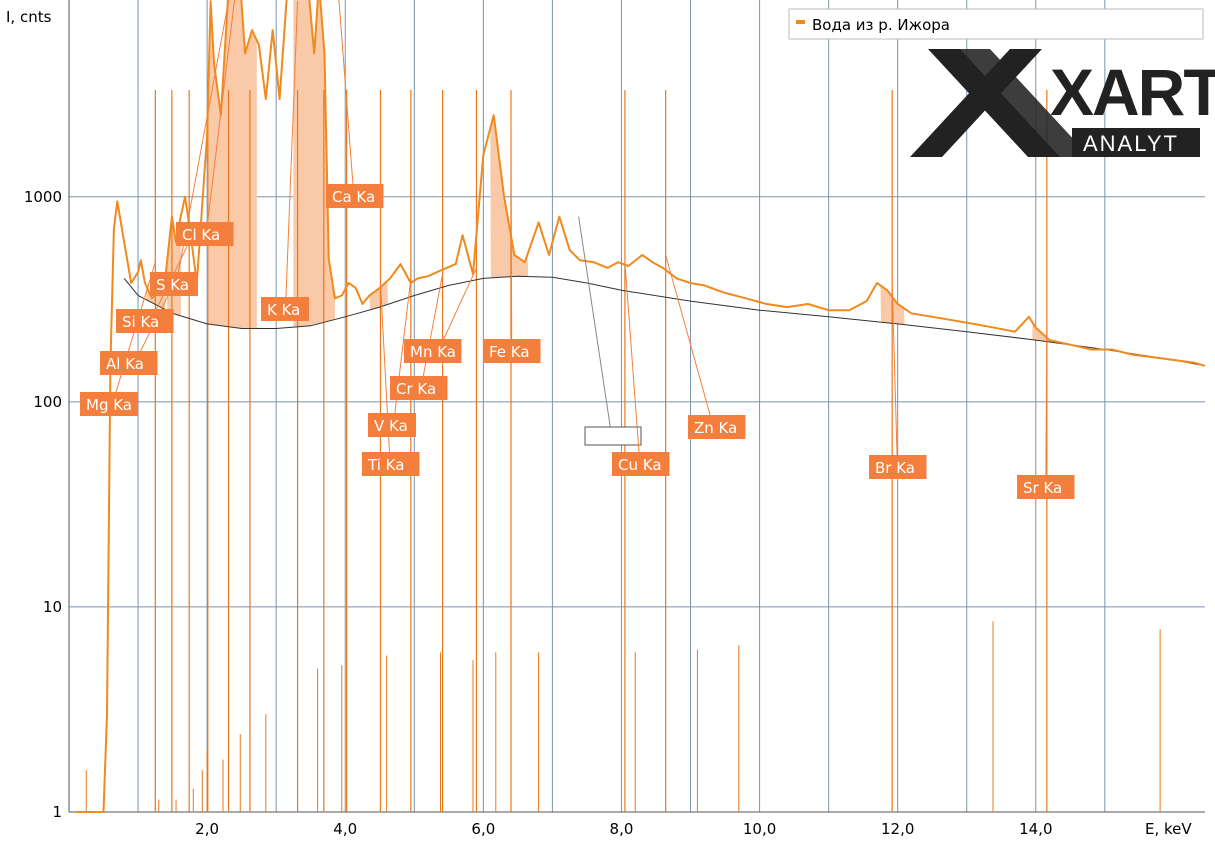  I want to click on x-tick-label: 6,0, so click(483, 829).